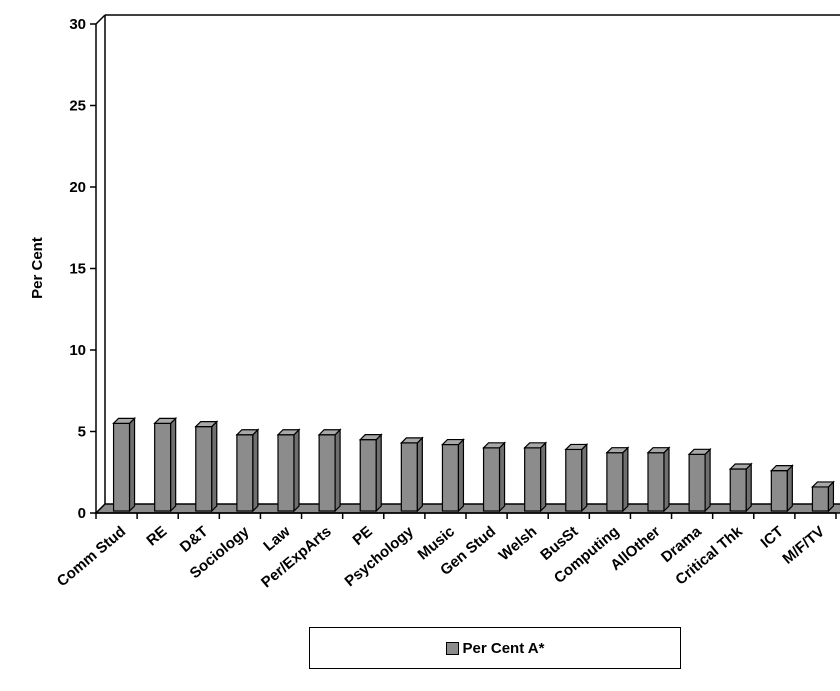 The width and height of the screenshot is (840, 691). I want to click on y-axis-label: Per Cent, so click(37, 268).